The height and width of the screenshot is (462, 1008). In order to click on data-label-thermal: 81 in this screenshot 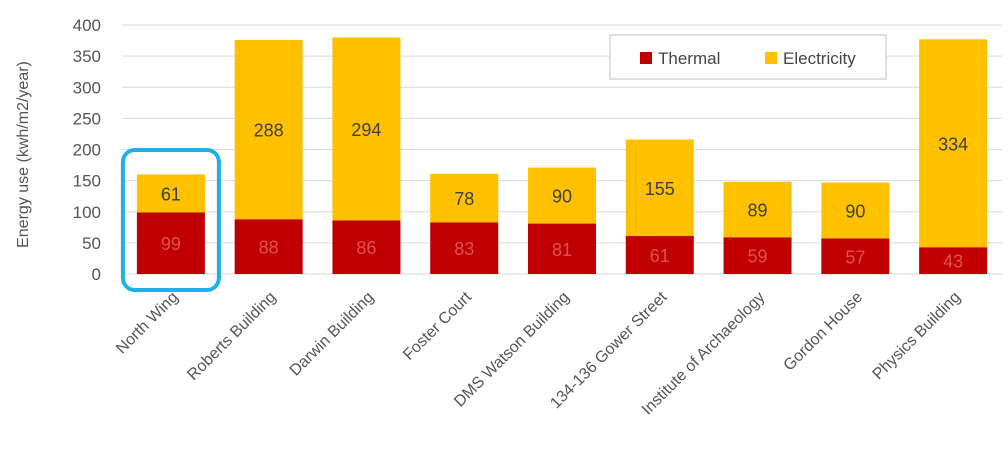, I will do `click(562, 250)`.